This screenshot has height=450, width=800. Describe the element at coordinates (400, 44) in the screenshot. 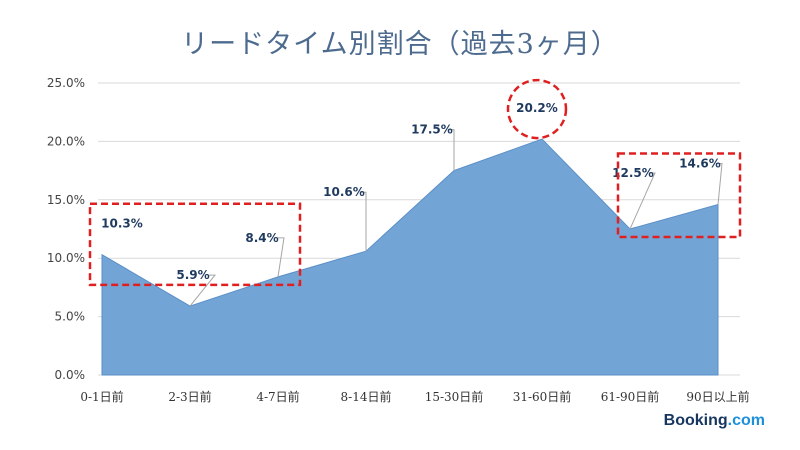

I see `chart-title: リードタイム別割合（過去3ヶ月）` at that location.